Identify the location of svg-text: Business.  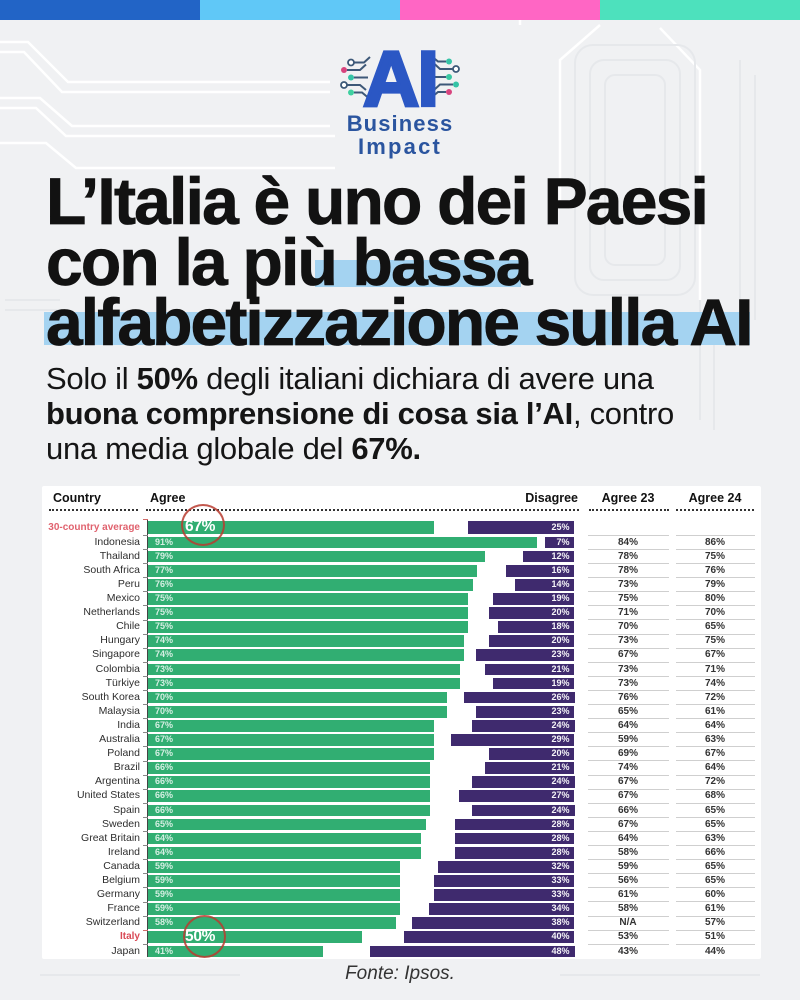
(400, 123).